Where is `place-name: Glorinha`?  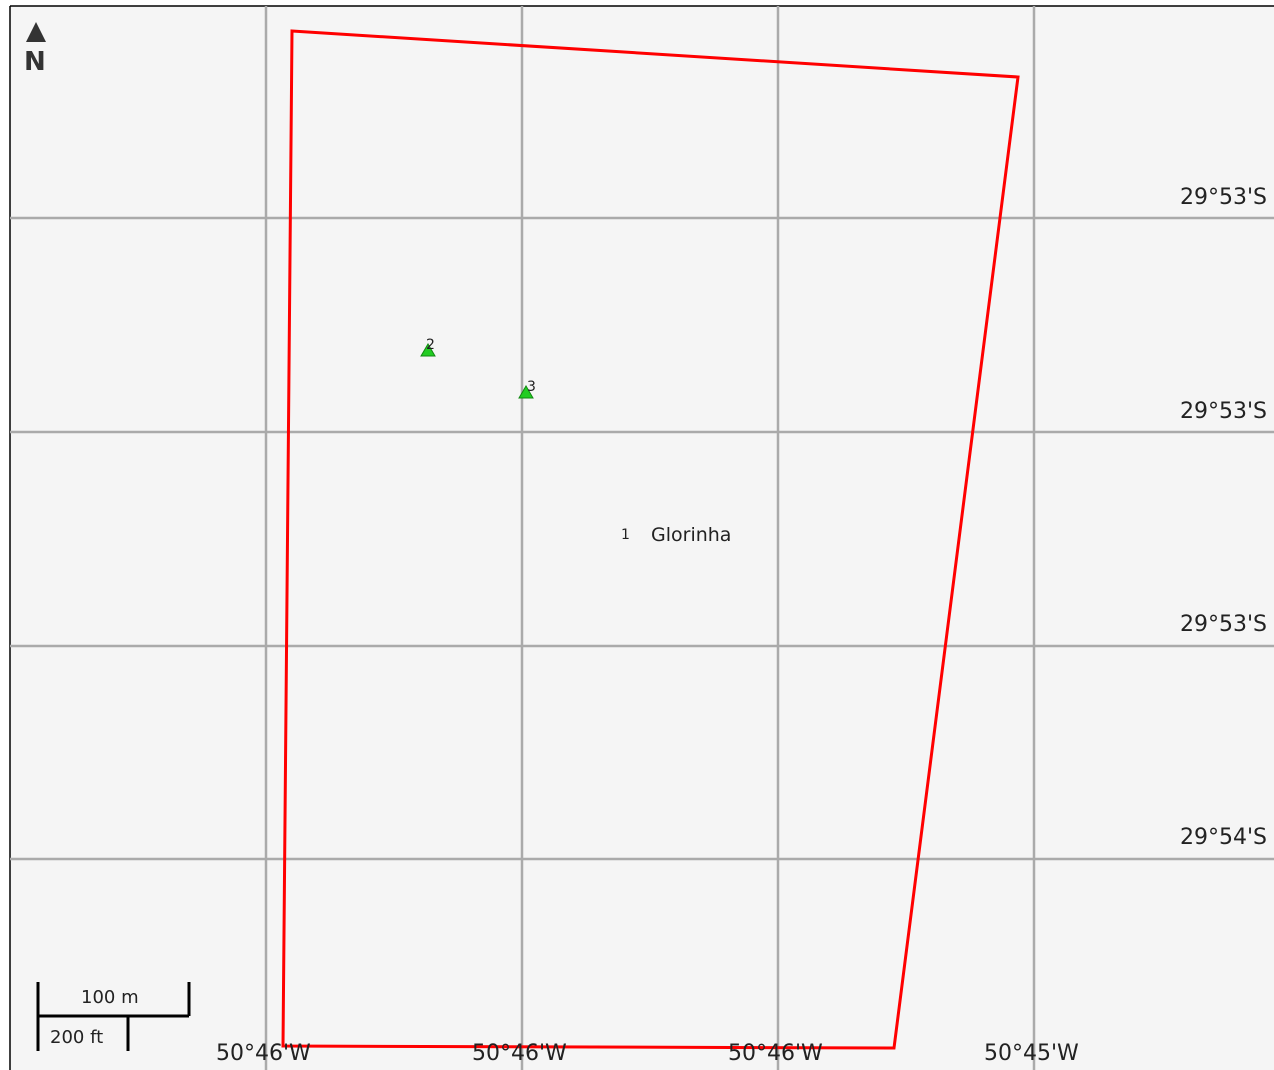
place-name: Glorinha is located at coordinates (691, 535).